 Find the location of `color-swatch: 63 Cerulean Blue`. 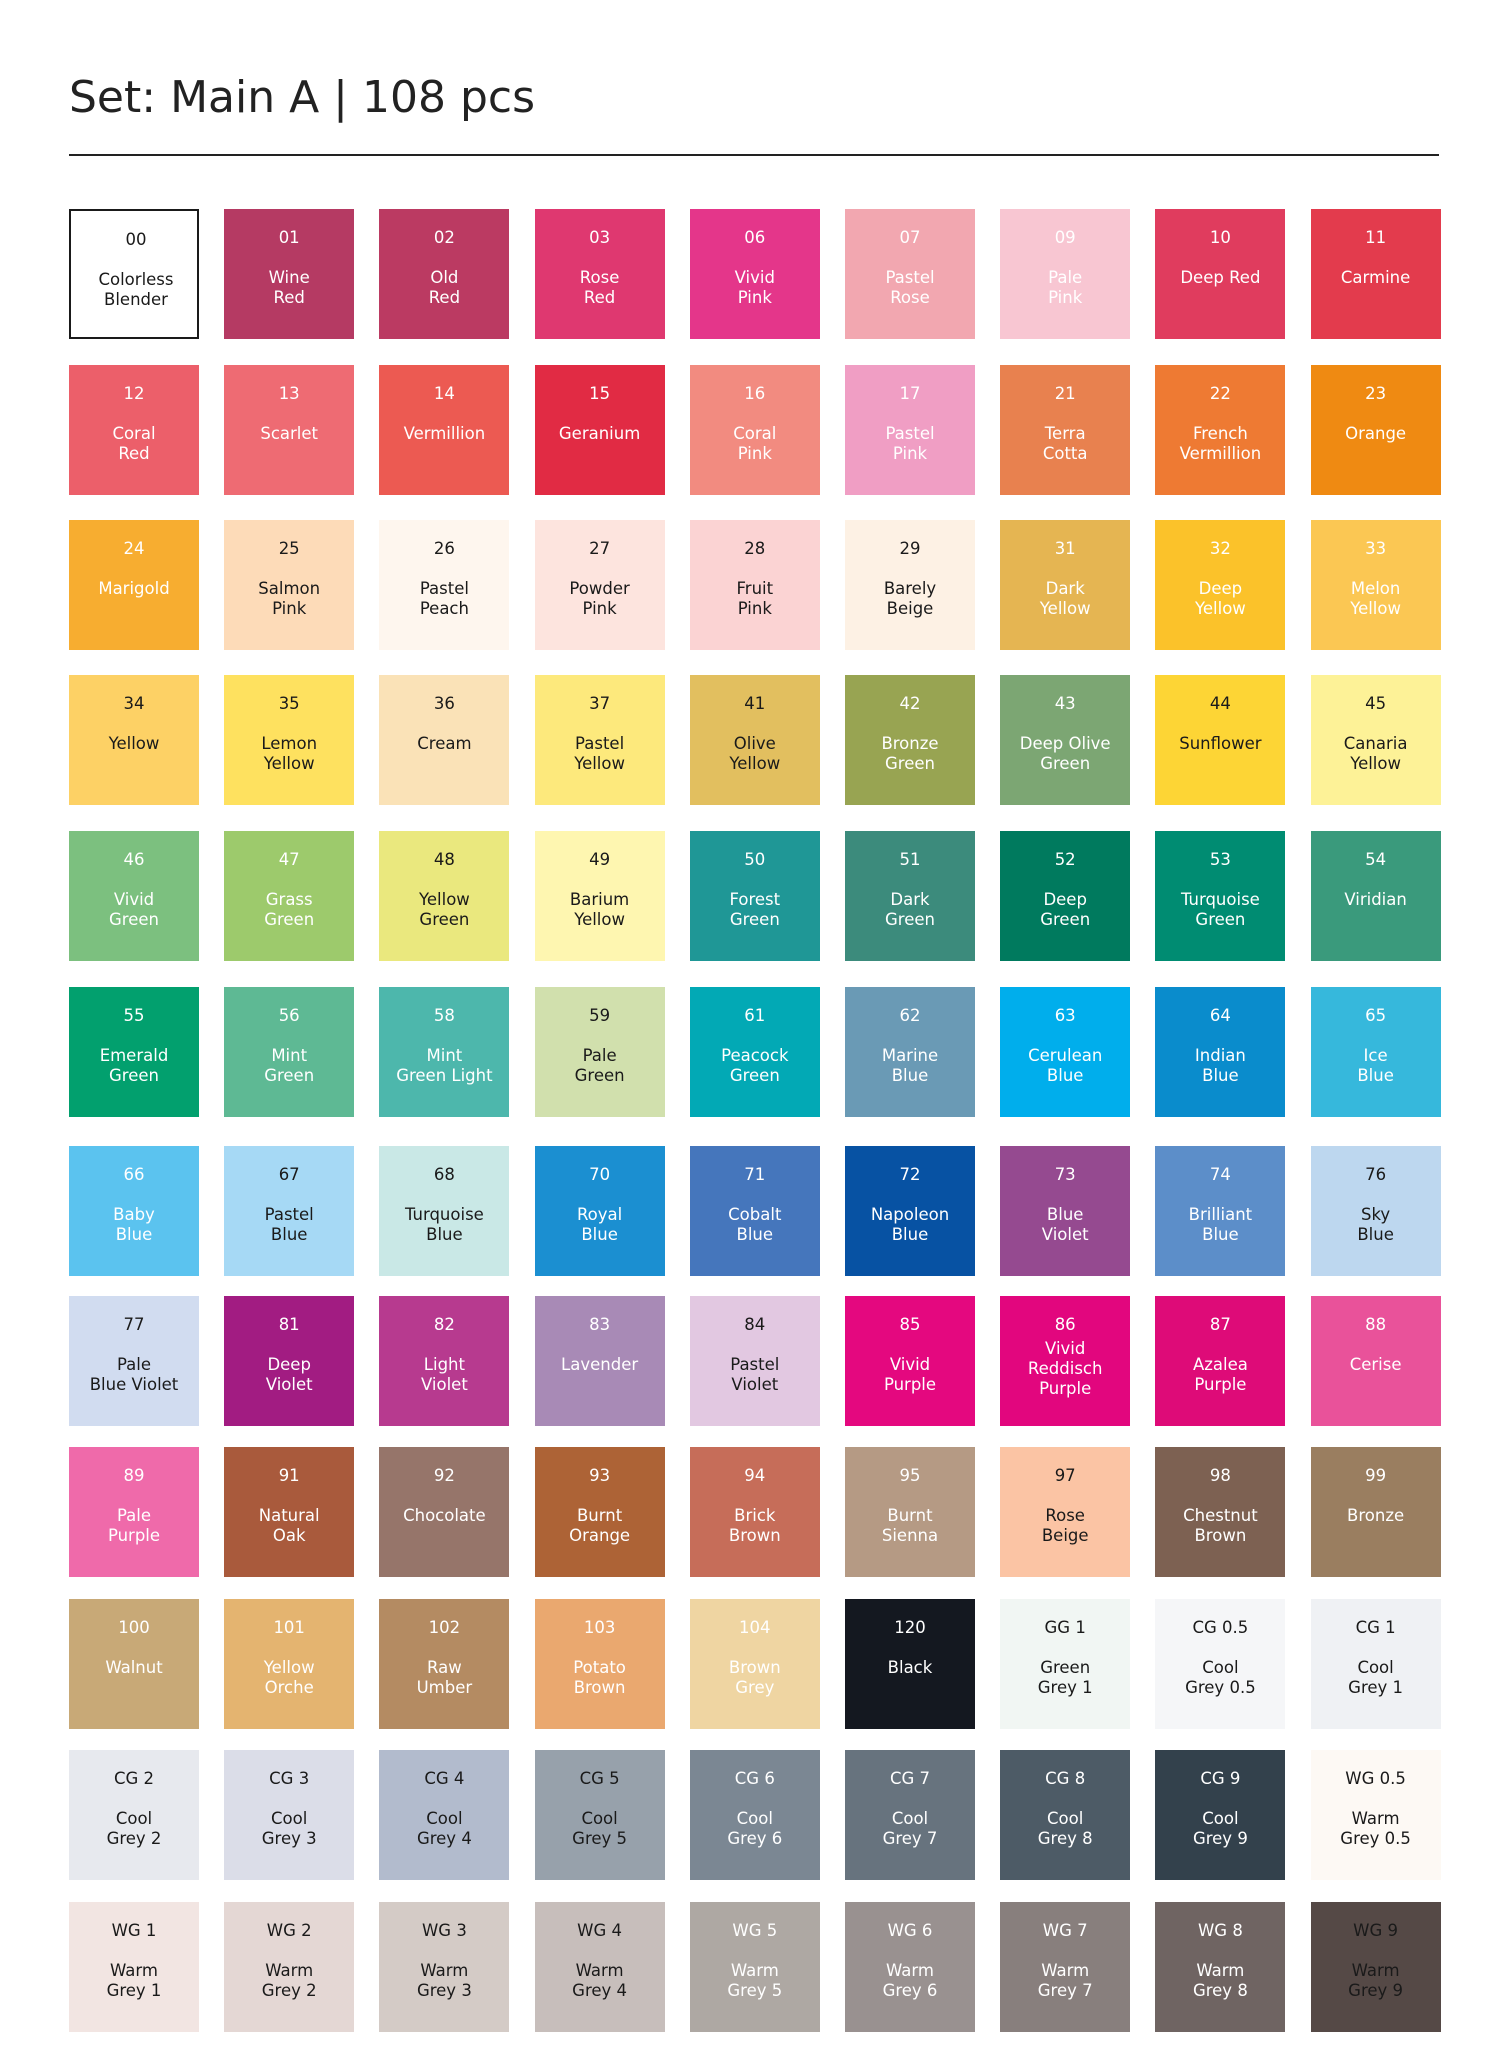

color-swatch: 63 Cerulean Blue is located at coordinates (1065, 1052).